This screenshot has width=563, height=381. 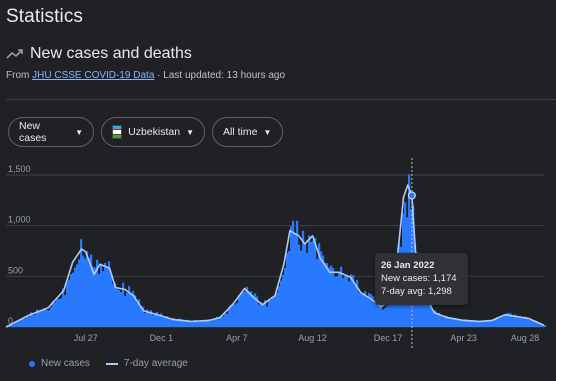 What do you see at coordinates (221, 75) in the screenshot?
I see `last-updated: · Last updated: 13 hours ago` at bounding box center [221, 75].